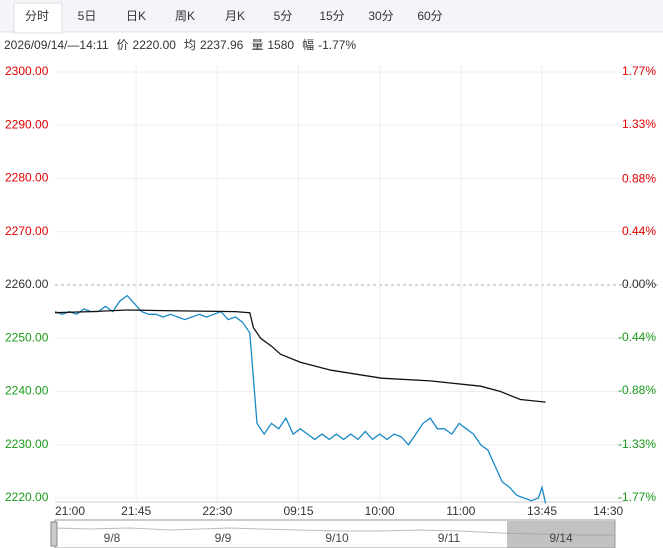 The height and width of the screenshot is (548, 663). What do you see at coordinates (637, 497) in the screenshot?
I see `y2-tick-label: -1.77%` at bounding box center [637, 497].